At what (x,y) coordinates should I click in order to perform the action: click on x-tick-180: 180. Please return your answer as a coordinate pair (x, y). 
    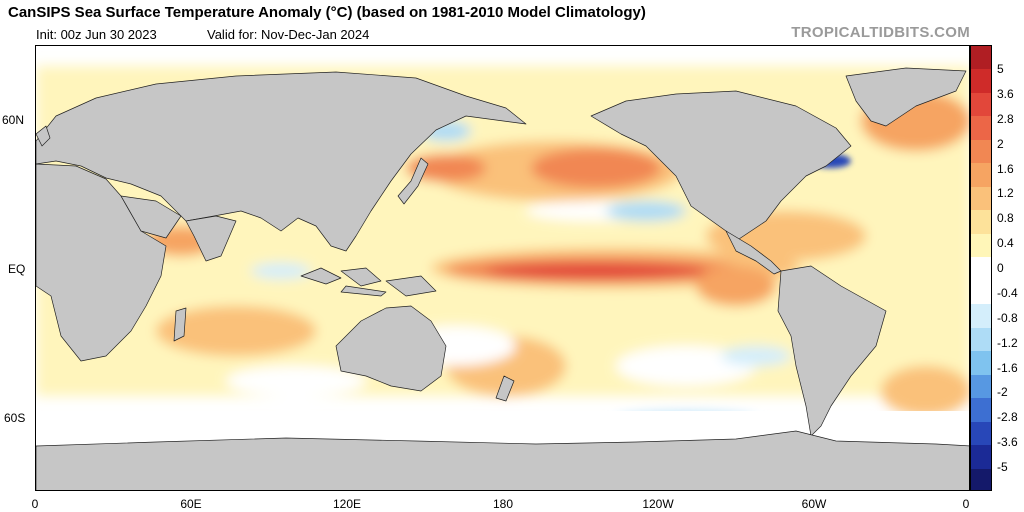
    Looking at the image, I should click on (503, 504).